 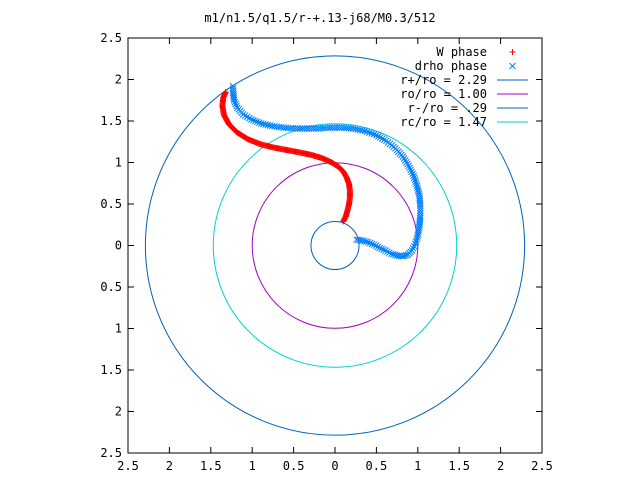 I want to click on circle-r-, so click(x=335, y=245).